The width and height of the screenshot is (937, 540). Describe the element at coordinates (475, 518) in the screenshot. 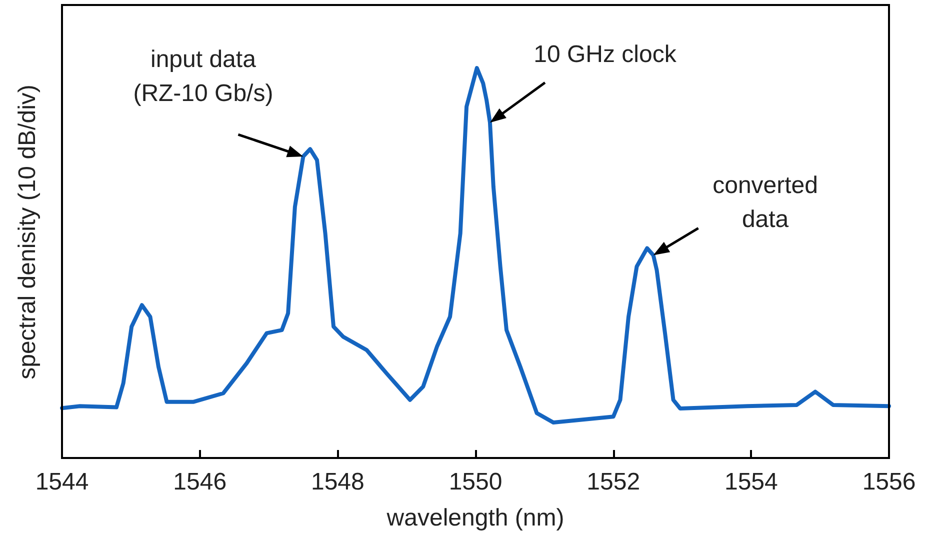

I see `x-axis-title: wavelength (nm)` at that location.